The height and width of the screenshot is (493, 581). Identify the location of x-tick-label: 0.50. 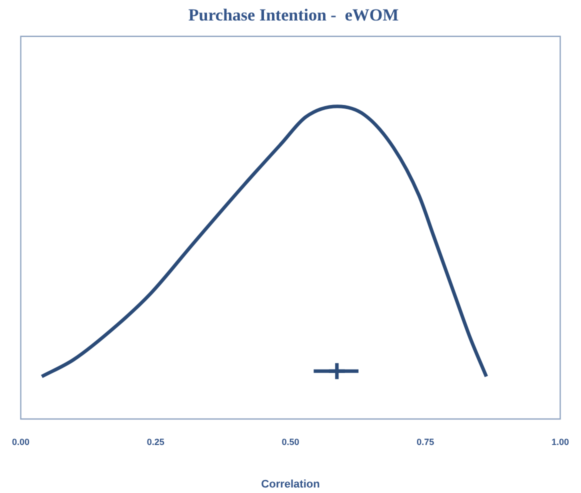
(291, 441).